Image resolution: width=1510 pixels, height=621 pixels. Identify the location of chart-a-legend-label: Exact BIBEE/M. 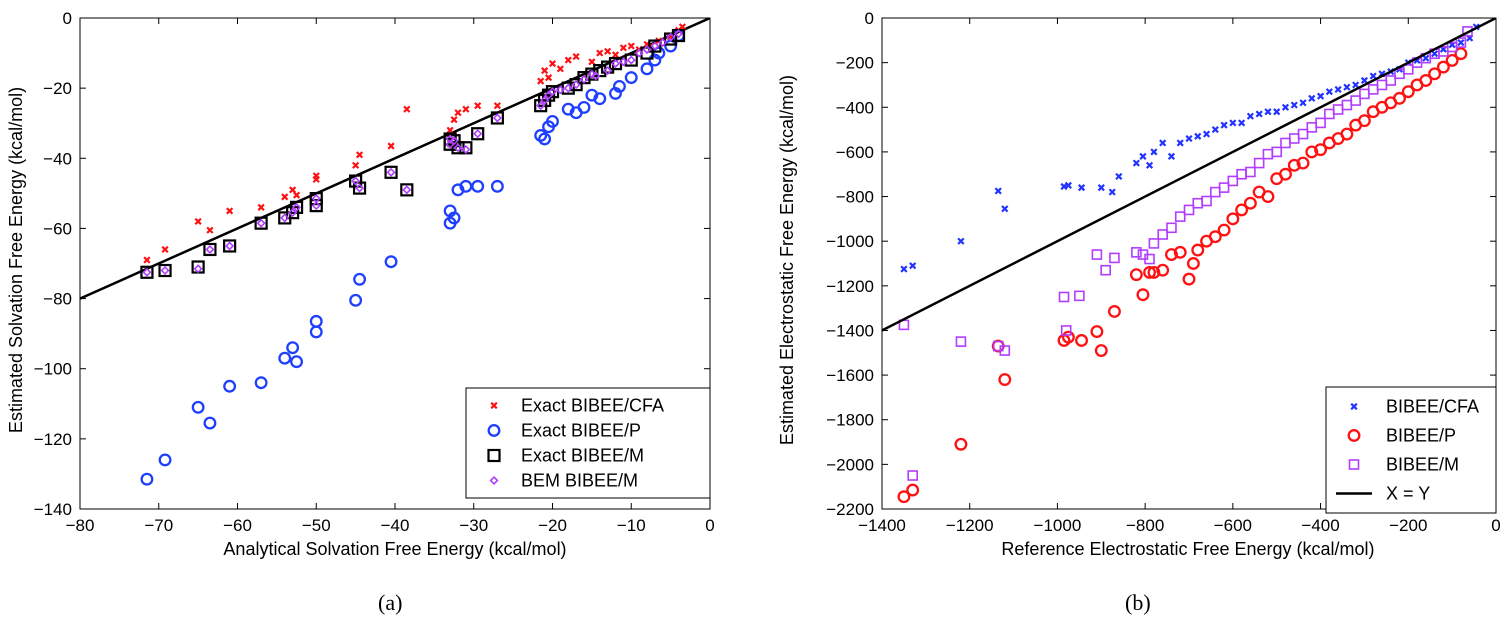
(582, 456).